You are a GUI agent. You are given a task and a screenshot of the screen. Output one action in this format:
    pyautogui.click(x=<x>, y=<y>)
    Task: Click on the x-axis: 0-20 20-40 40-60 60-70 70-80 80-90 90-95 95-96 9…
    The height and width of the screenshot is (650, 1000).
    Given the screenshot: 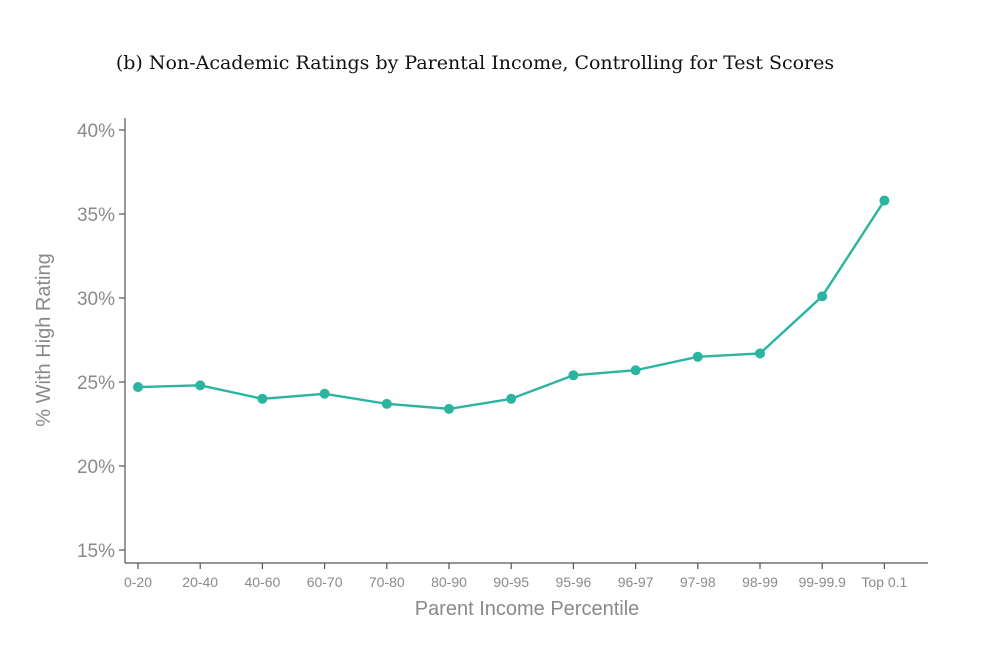 What is the action you would take?
    pyautogui.click(x=526, y=576)
    